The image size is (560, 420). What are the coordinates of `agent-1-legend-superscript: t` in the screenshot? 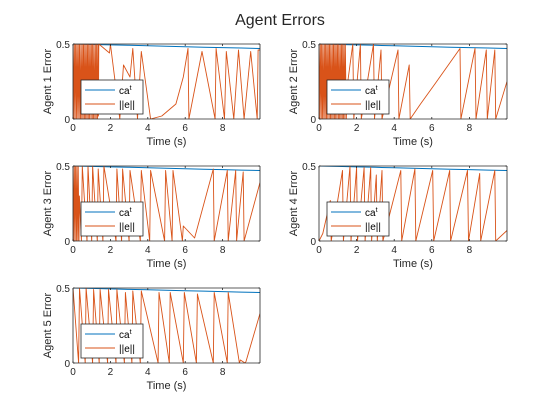 It's located at (131, 88).